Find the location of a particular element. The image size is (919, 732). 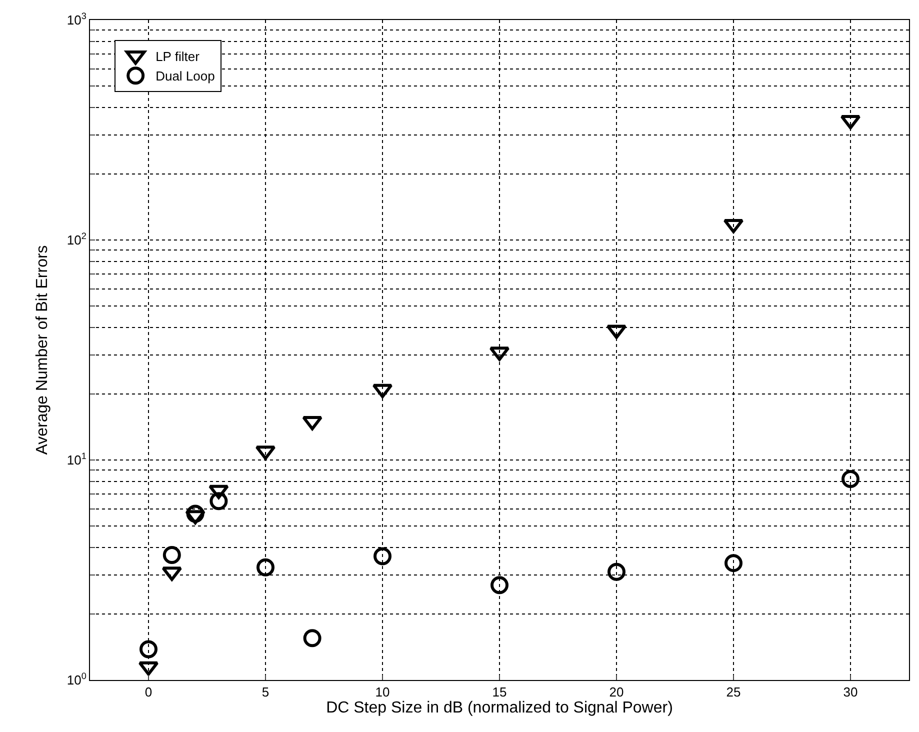

x-tick-label: 0 is located at coordinates (148, 692).